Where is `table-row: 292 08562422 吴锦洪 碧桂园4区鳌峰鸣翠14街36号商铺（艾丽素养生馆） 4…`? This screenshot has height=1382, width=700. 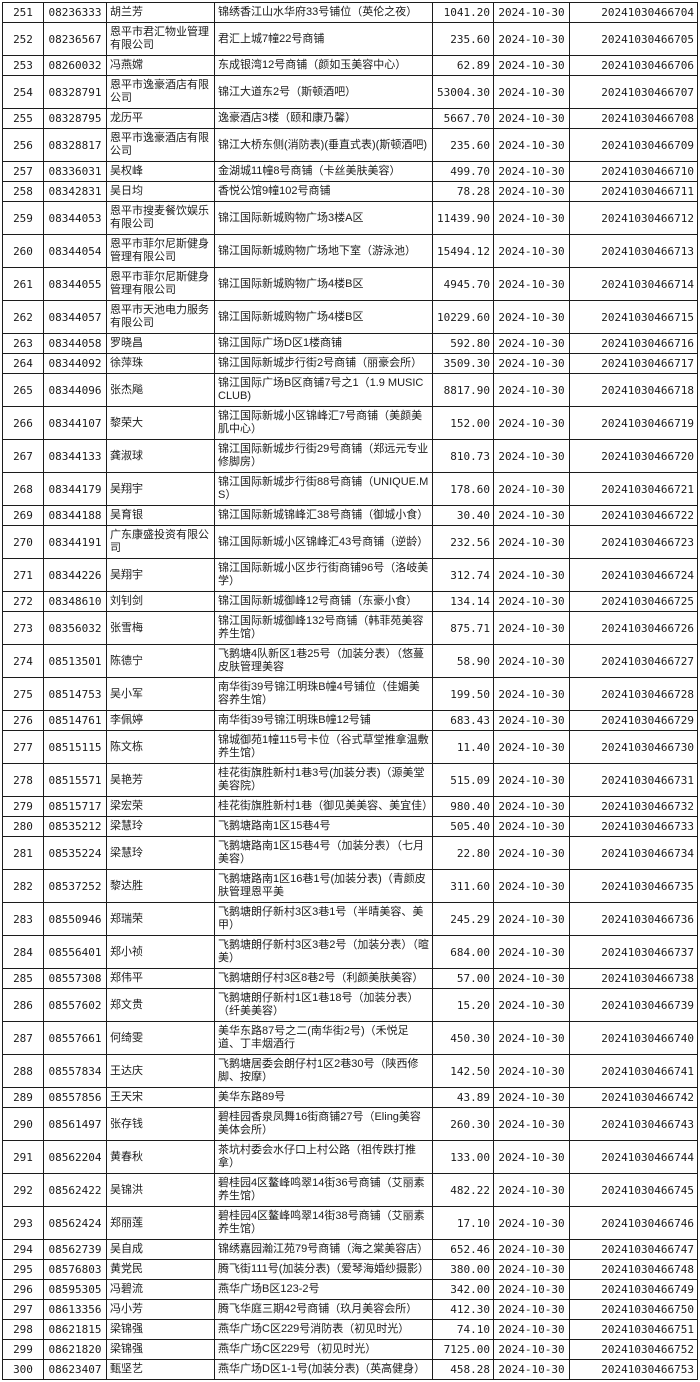
table-row: 292 08562422 吴锦洪 碧桂园4区鳌峰鸣翠14街36号商铺（艾丽素养生馆） 4… is located at coordinates (350, 1190).